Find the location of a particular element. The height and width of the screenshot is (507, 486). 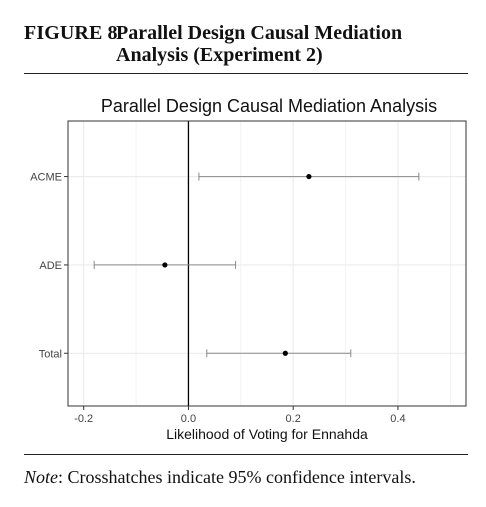

point-estimate-ade is located at coordinates (165, 265).